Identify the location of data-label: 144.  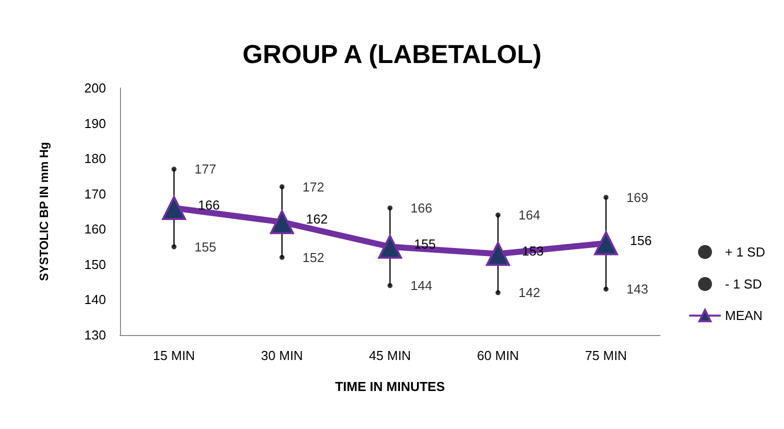
(421, 286).